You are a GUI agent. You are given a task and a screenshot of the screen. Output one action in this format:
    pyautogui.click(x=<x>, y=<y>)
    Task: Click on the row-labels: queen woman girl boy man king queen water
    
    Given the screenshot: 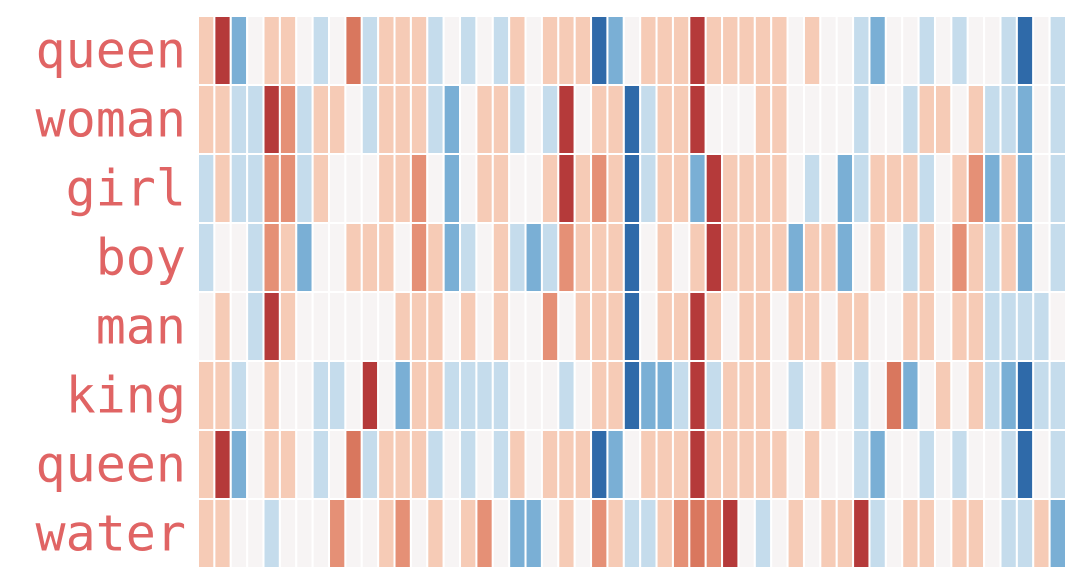 What is the action you would take?
    pyautogui.click(x=110, y=292)
    